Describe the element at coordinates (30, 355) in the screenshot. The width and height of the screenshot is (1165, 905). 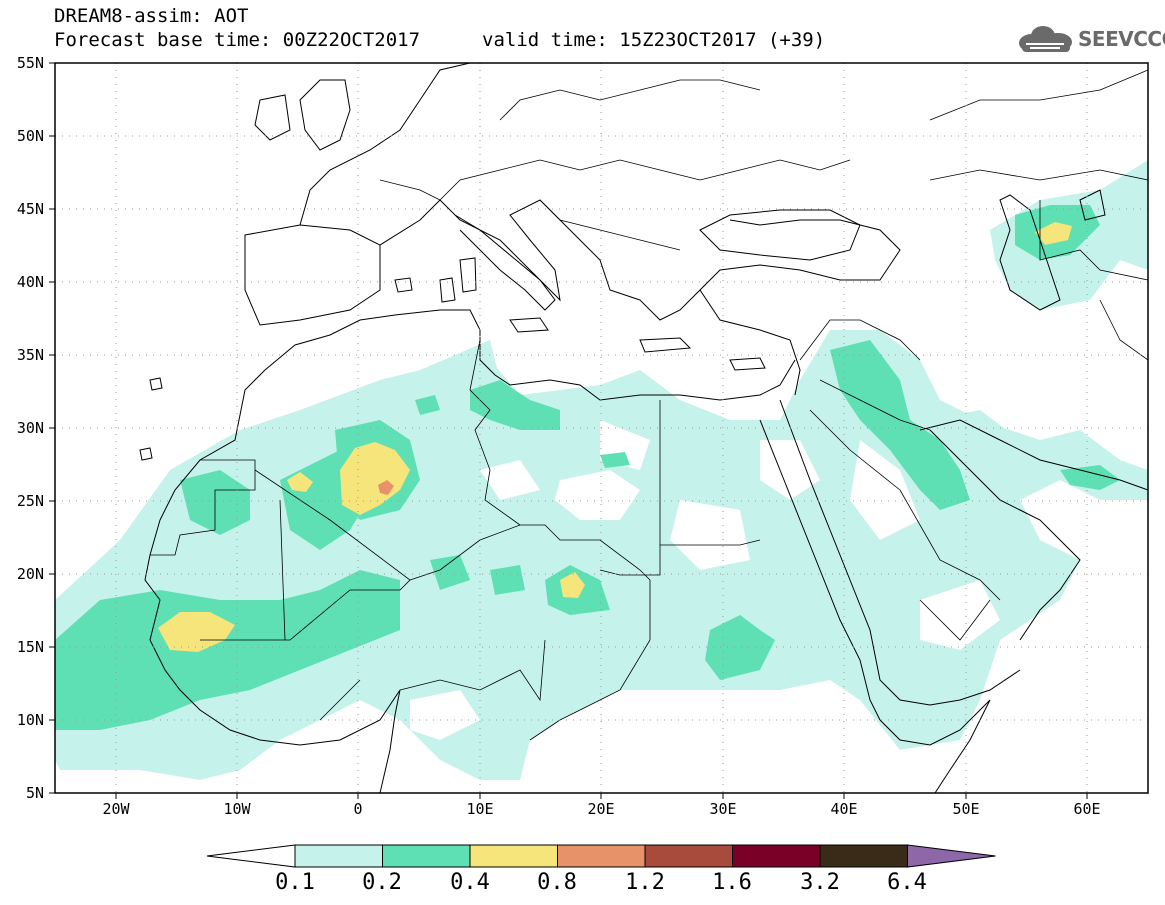
I see `lat-label-35n: 35N` at that location.